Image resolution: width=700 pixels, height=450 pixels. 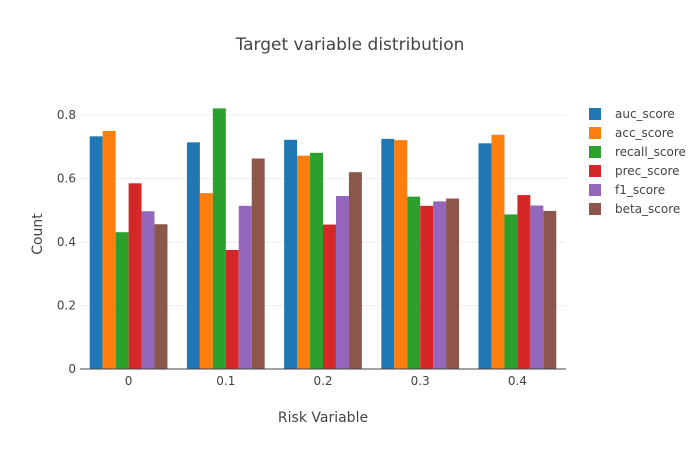 What do you see at coordinates (323, 418) in the screenshot?
I see `x-axis-title: Risk Variable` at bounding box center [323, 418].